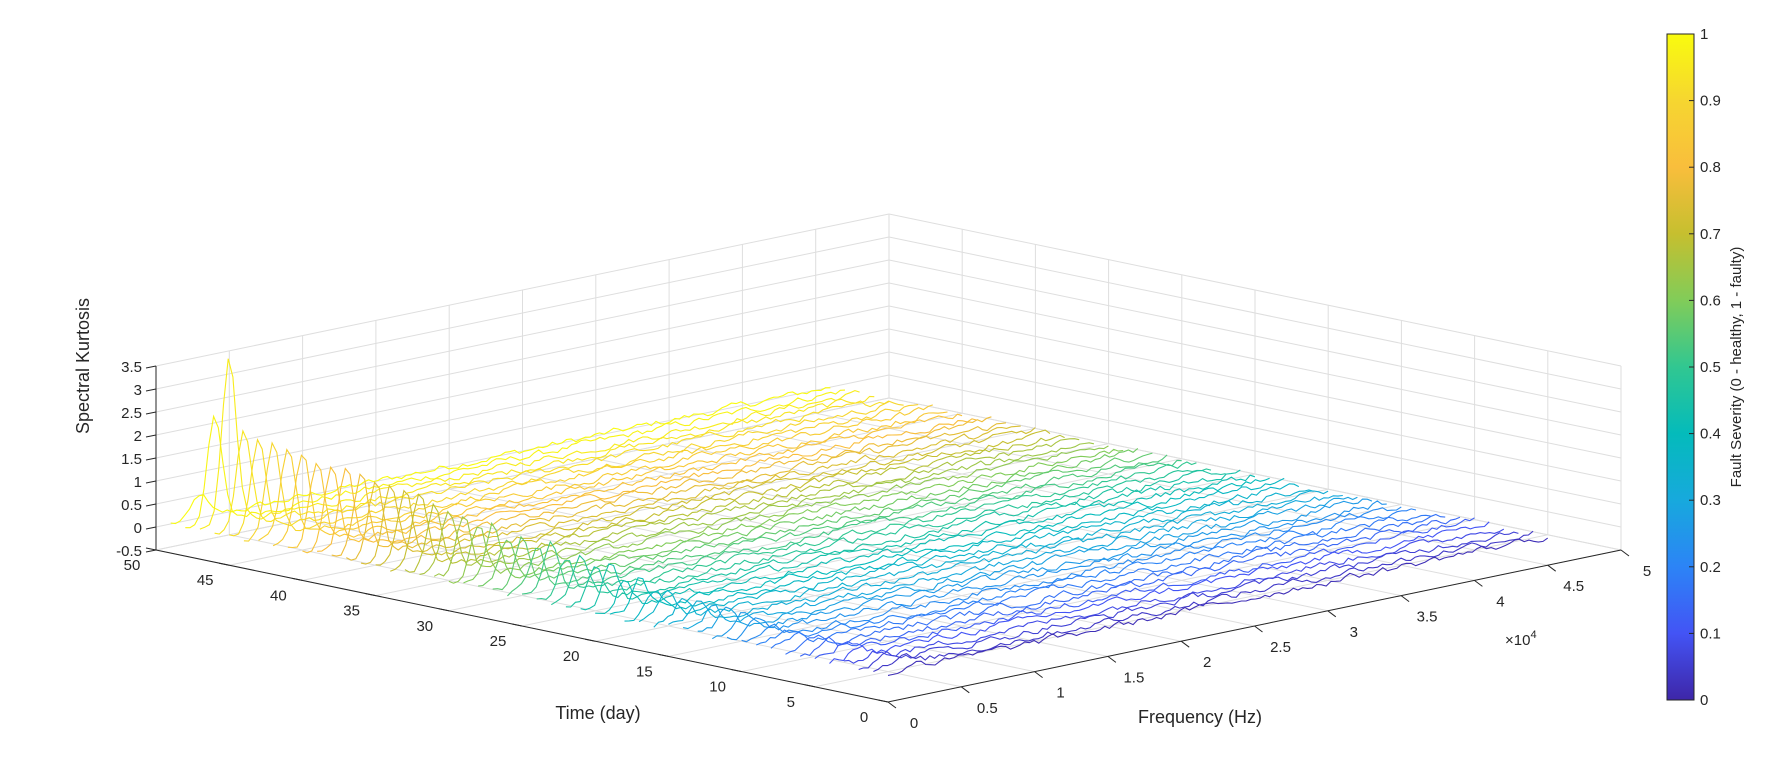 The width and height of the screenshot is (1768, 757). I want to click on colorbar-tick-label: 0.8, so click(1710, 167).